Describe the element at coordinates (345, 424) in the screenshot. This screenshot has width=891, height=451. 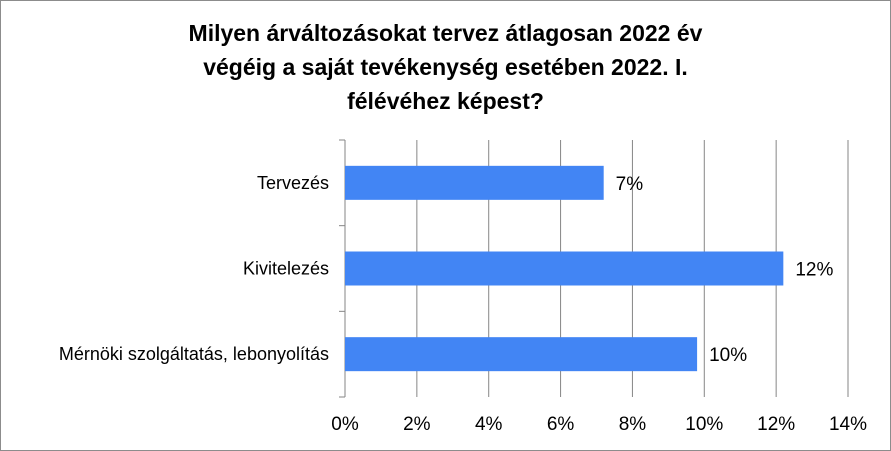
I see `x-tick-label: 0%` at that location.